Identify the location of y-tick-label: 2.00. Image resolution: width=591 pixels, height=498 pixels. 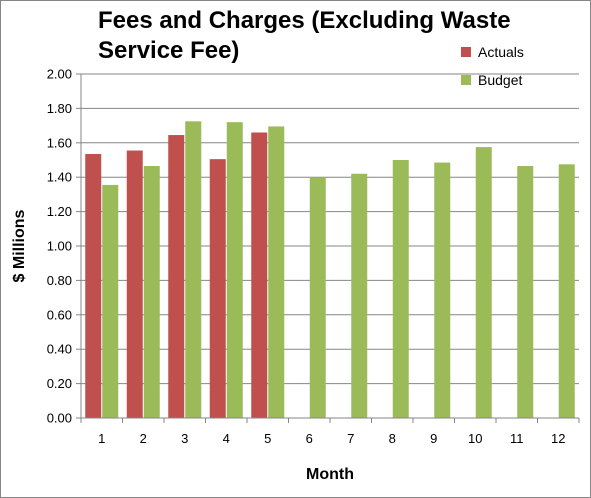
(59, 74).